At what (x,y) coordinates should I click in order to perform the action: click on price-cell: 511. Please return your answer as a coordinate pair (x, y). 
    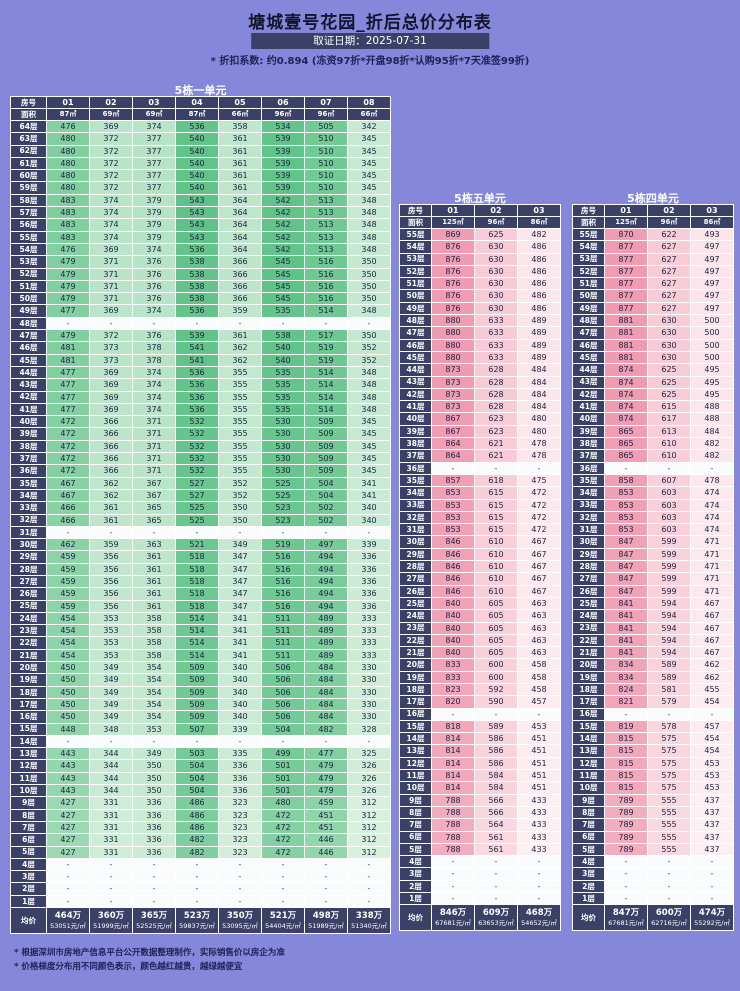
    Looking at the image, I should click on (283, 618).